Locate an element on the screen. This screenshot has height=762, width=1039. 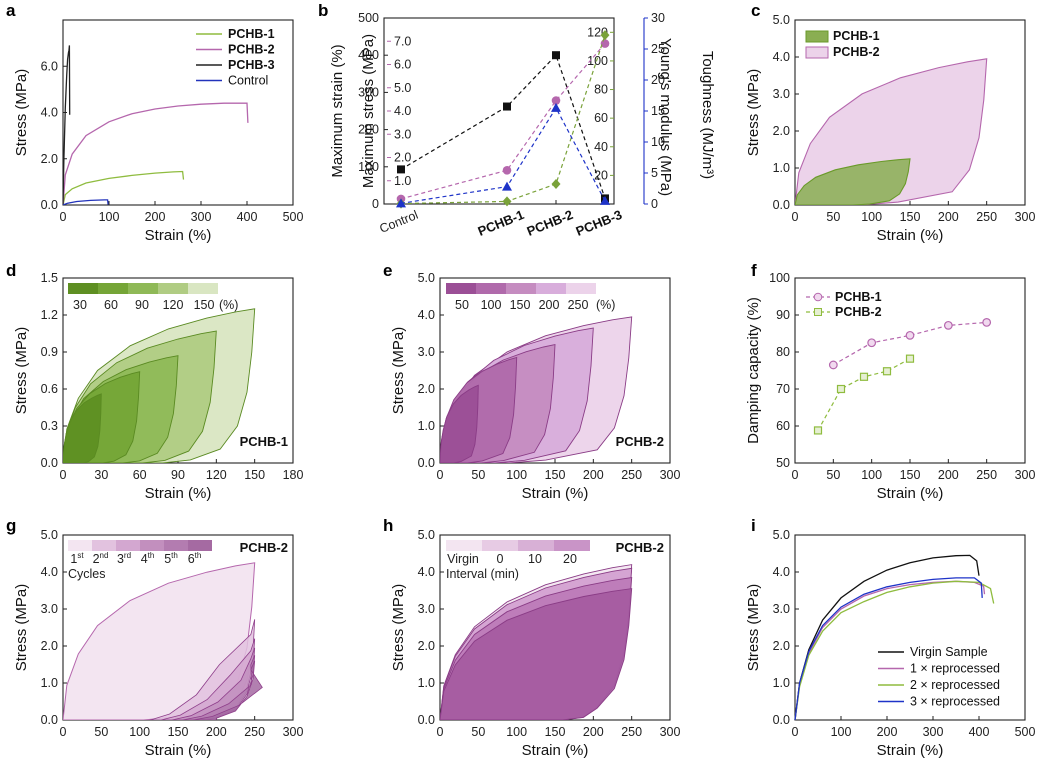
y-tick-label: 80 is located at coordinates (783, 352).